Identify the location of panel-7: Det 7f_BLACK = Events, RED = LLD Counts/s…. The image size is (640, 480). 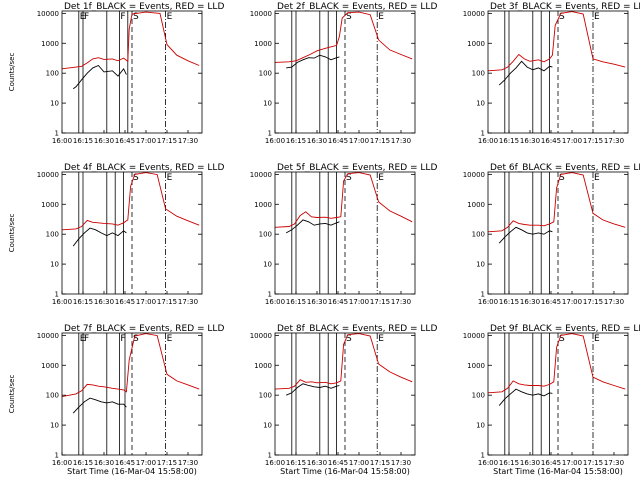
(116, 400).